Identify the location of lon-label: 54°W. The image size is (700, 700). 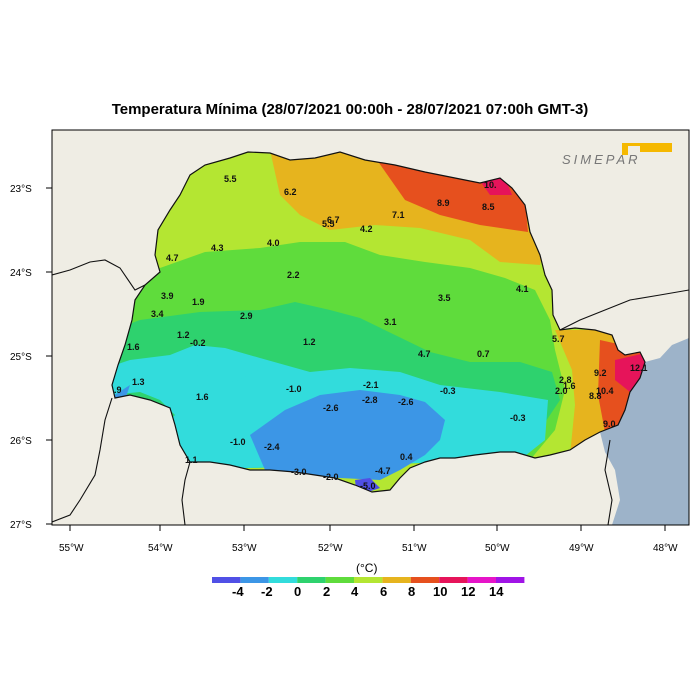
(160, 548).